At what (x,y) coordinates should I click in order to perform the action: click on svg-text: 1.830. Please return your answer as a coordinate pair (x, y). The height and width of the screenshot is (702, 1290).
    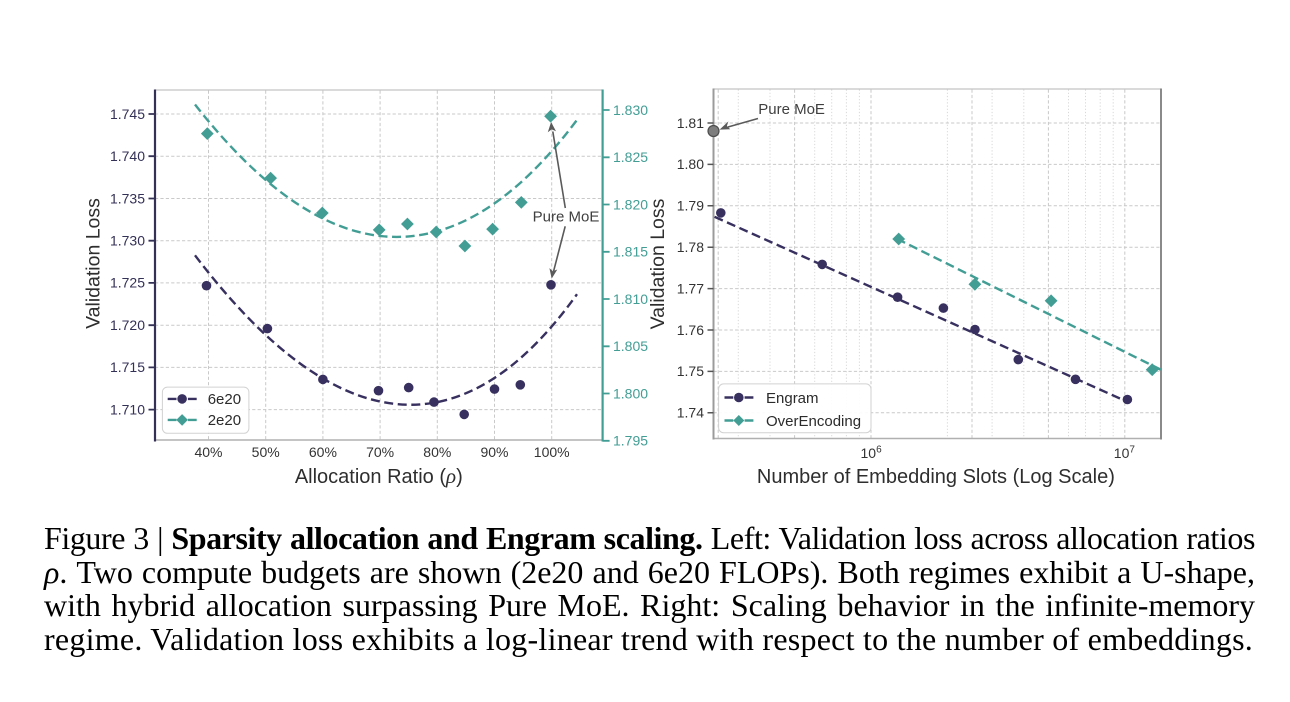
    Looking at the image, I should click on (630, 110).